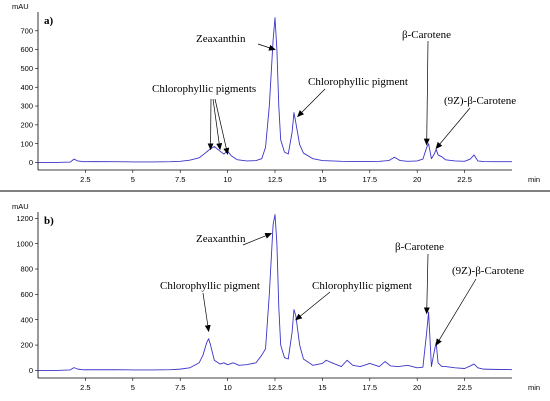  What do you see at coordinates (49, 221) in the screenshot?
I see `panel-label: b)` at bounding box center [49, 221].